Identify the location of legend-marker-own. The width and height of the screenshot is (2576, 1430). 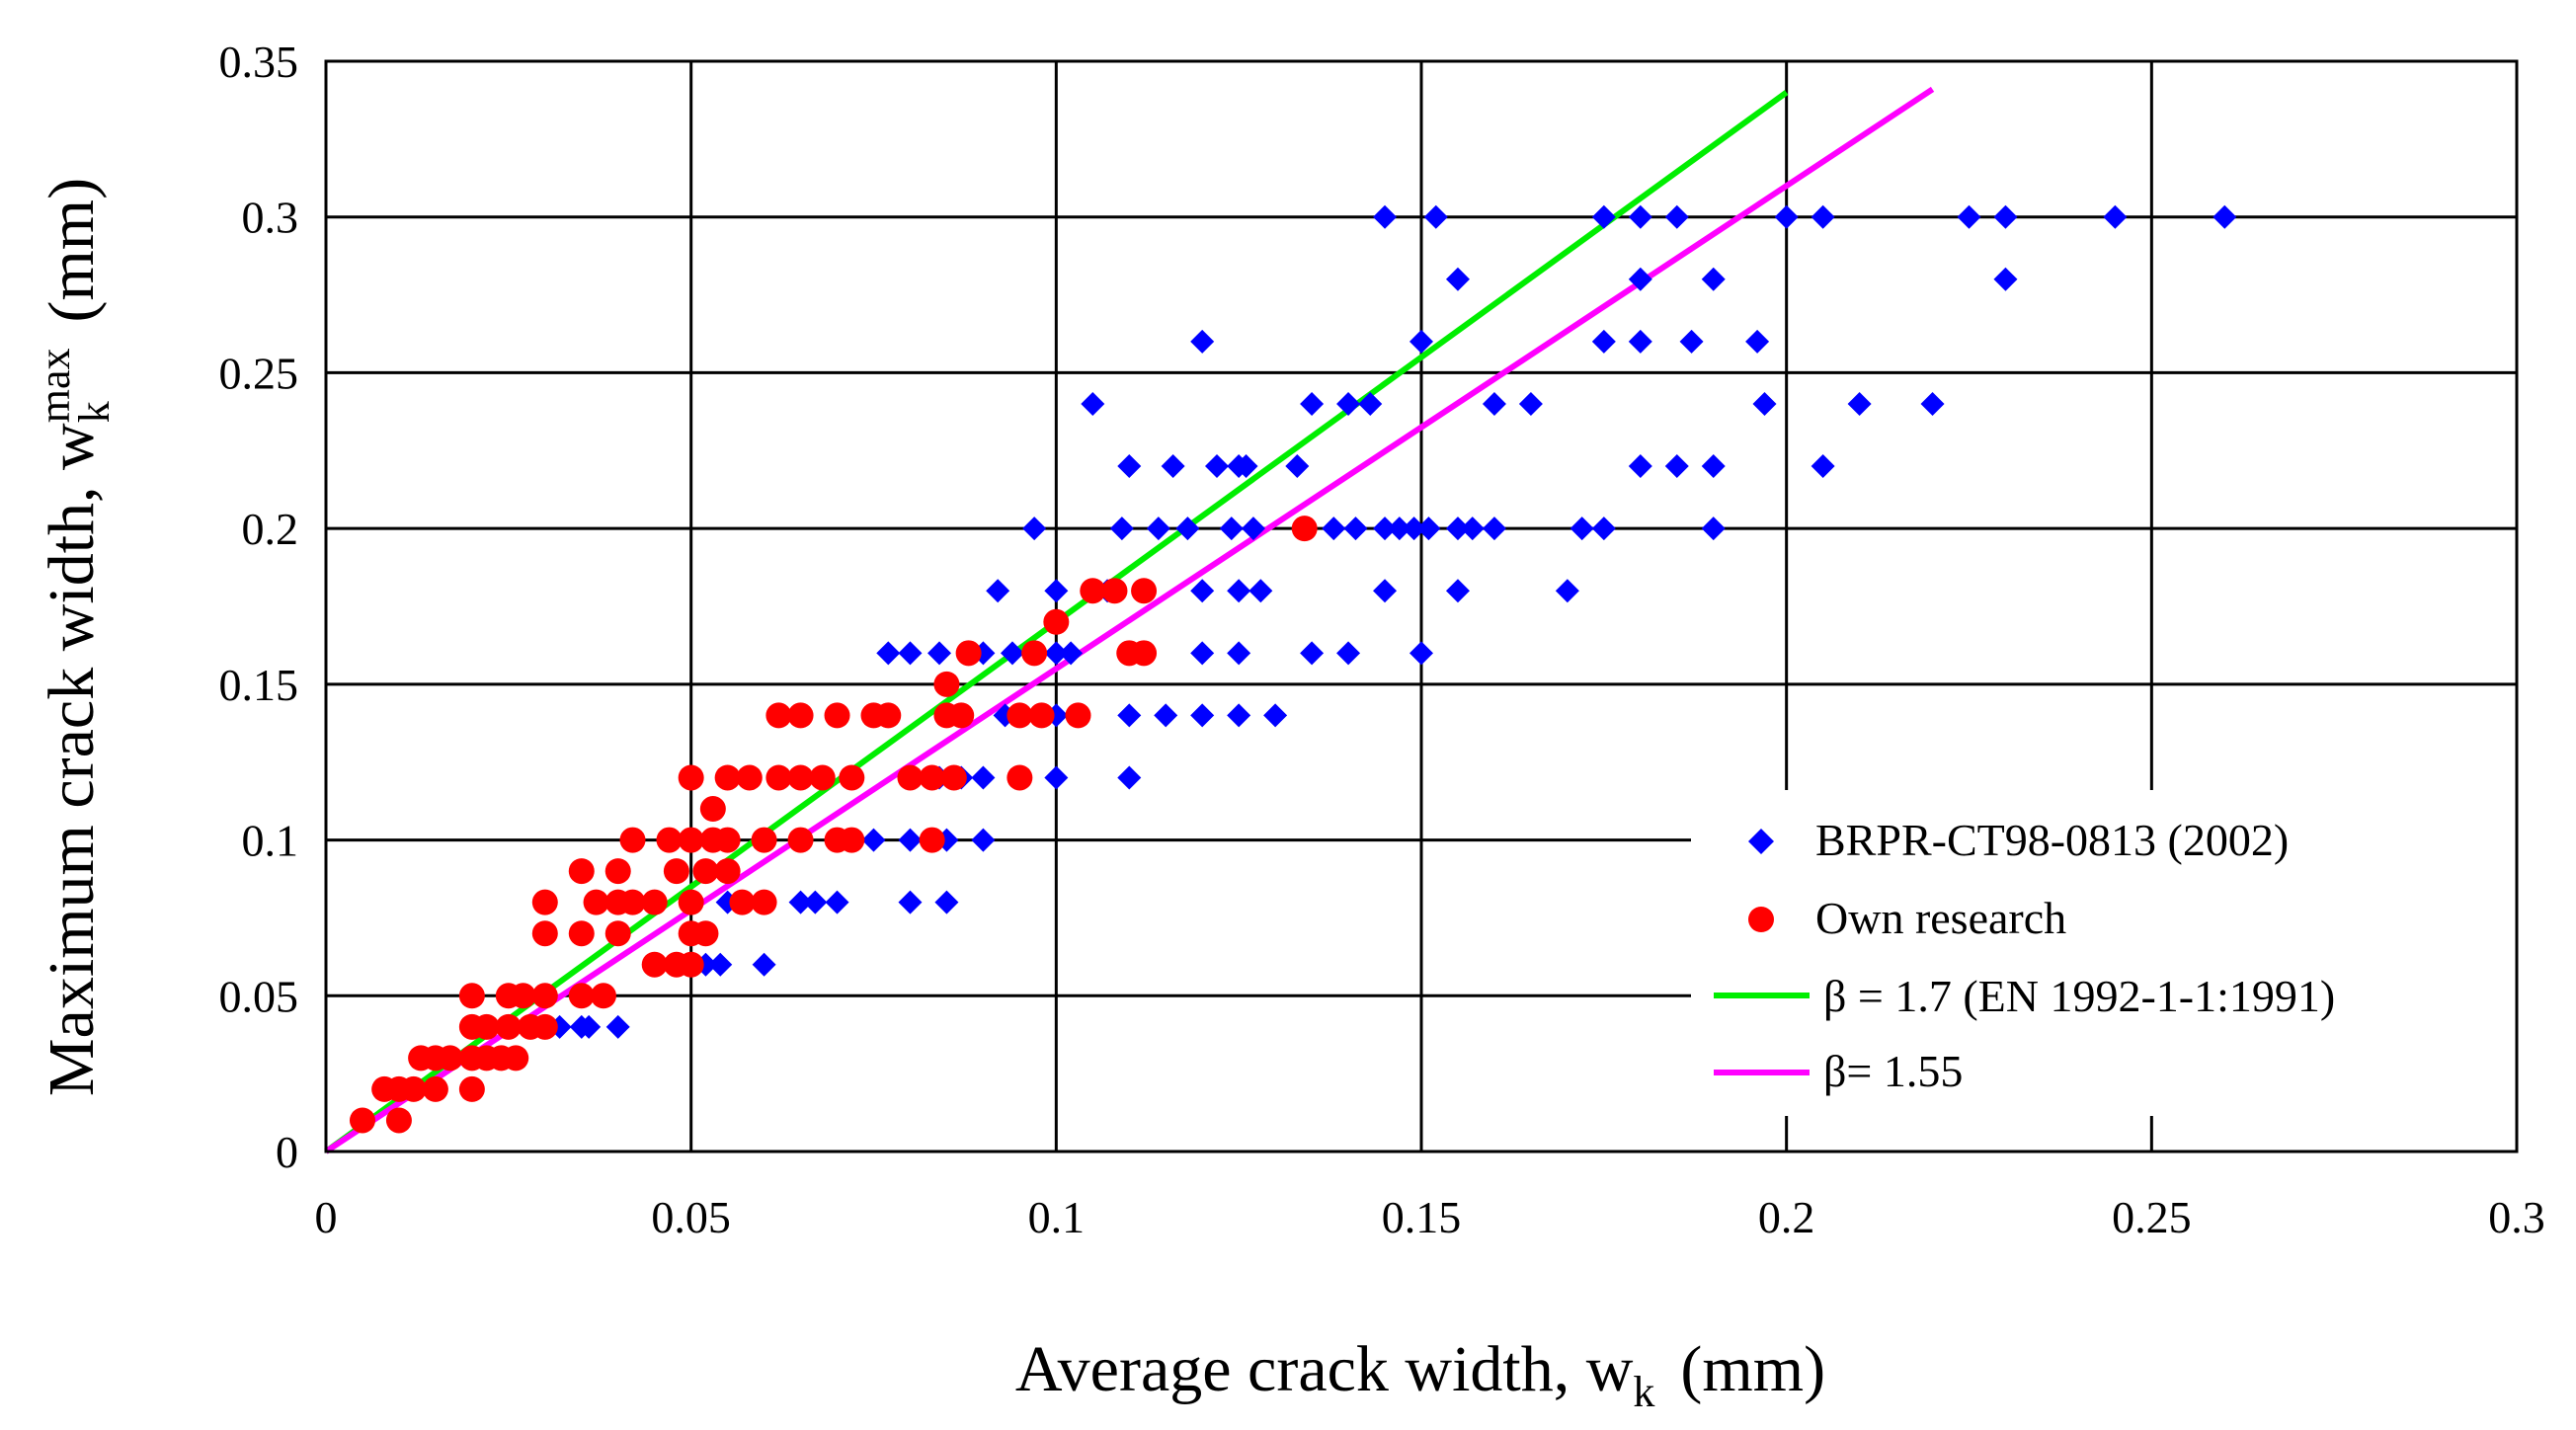
(1761, 919).